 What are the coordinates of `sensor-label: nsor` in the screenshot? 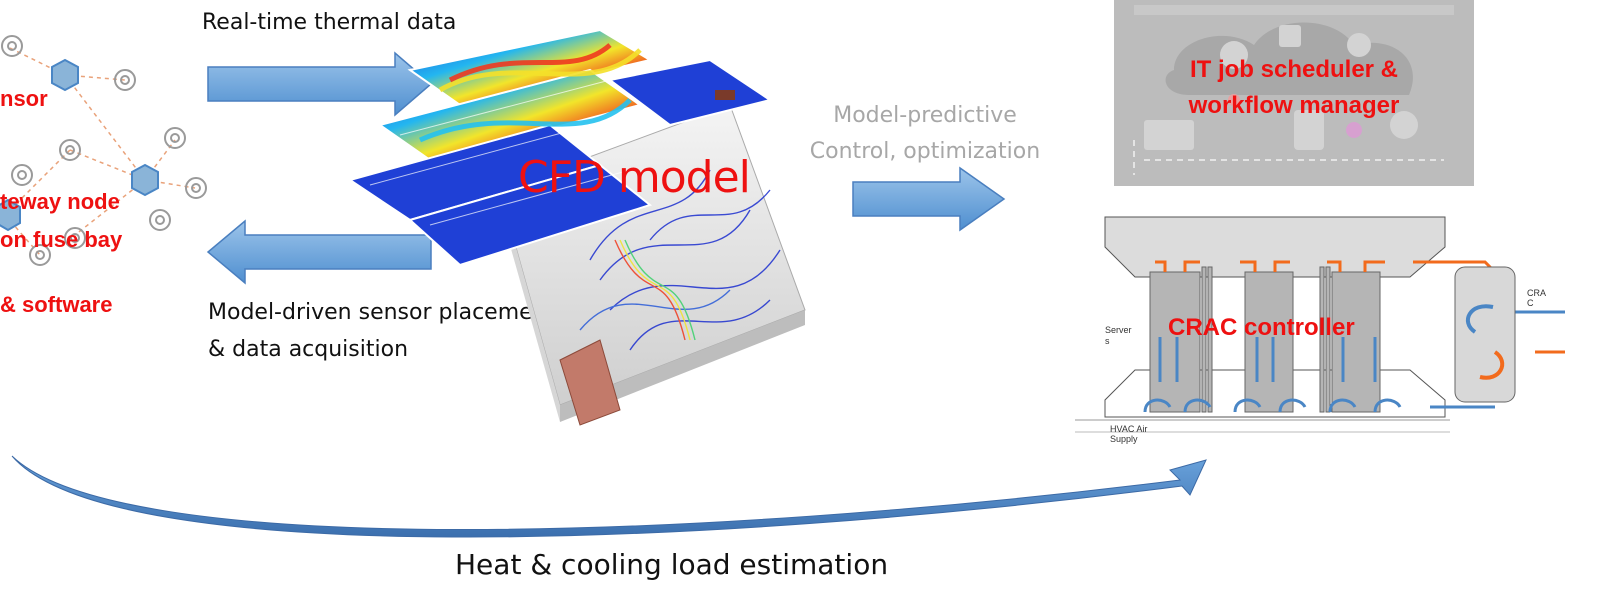 It's located at (24, 98).